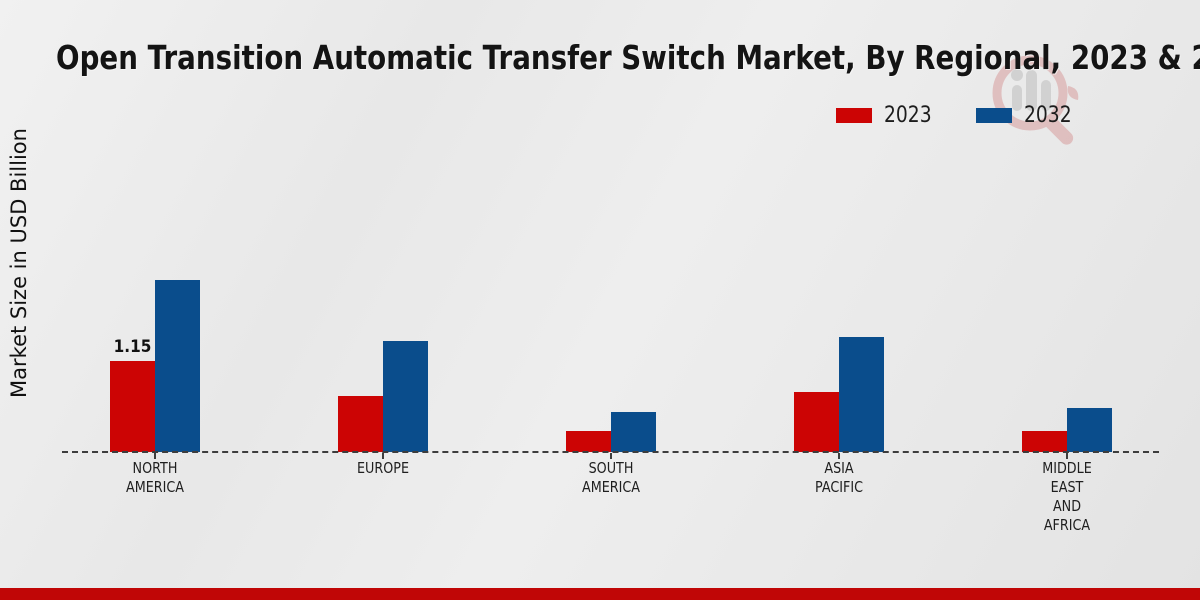  What do you see at coordinates (861, 394) in the screenshot?
I see `bar-2032-asia-pacific` at bounding box center [861, 394].